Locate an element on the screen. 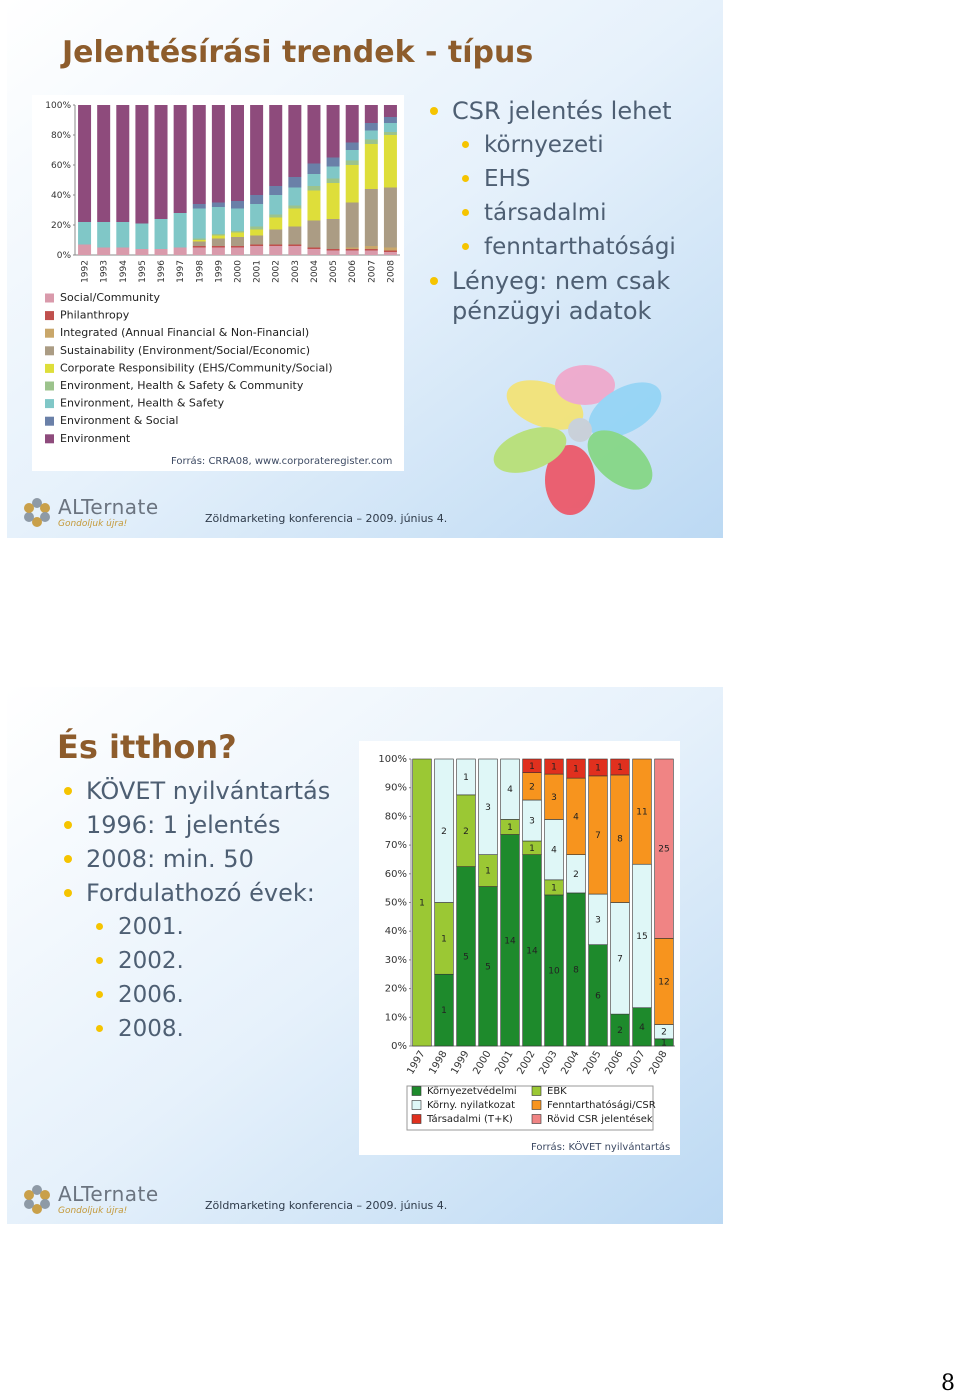  bullet: Lényeg: nem csak pénzügyi adatok is located at coordinates (563, 296).